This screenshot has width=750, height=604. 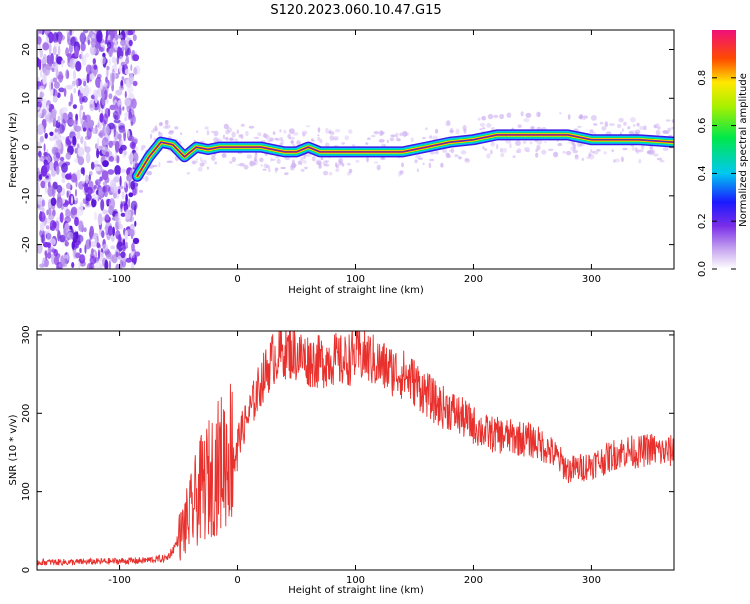 I want to click on figure-title: S120.2023.060.10.47.G15, so click(x=355, y=10).